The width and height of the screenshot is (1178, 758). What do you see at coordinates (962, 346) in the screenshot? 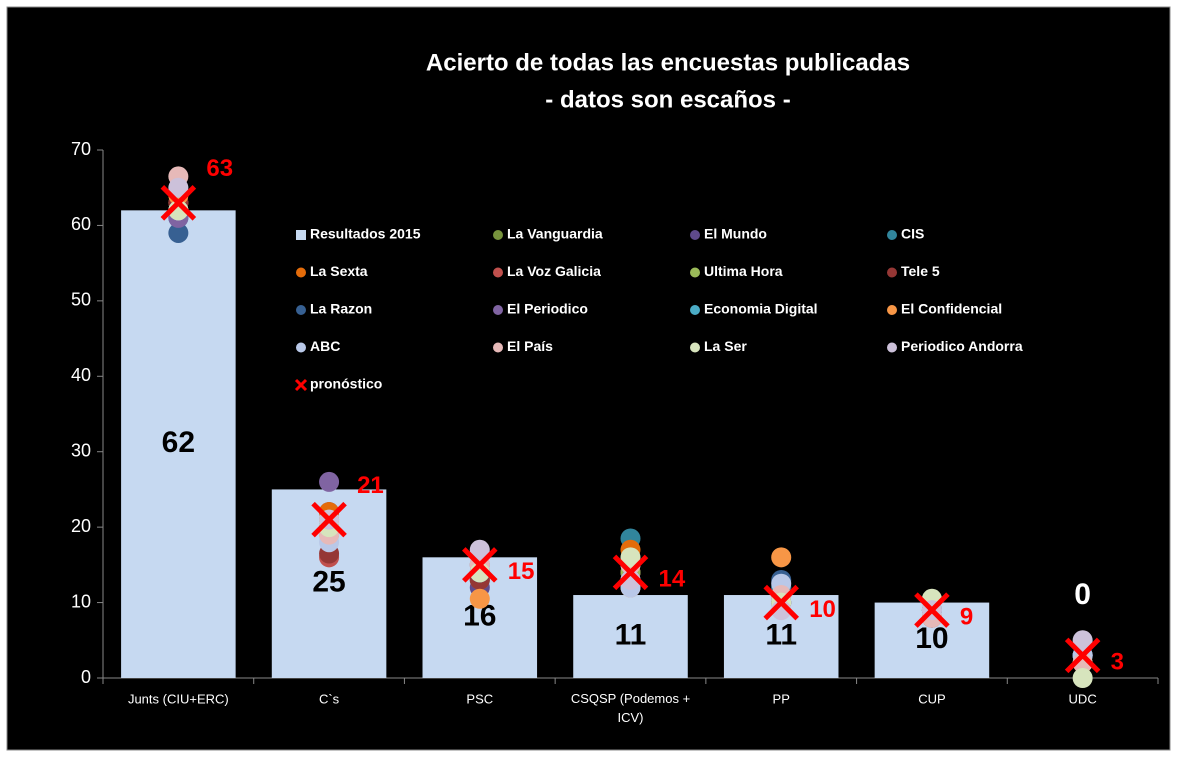
I see `legend-label: Periodico Andorra` at bounding box center [962, 346].